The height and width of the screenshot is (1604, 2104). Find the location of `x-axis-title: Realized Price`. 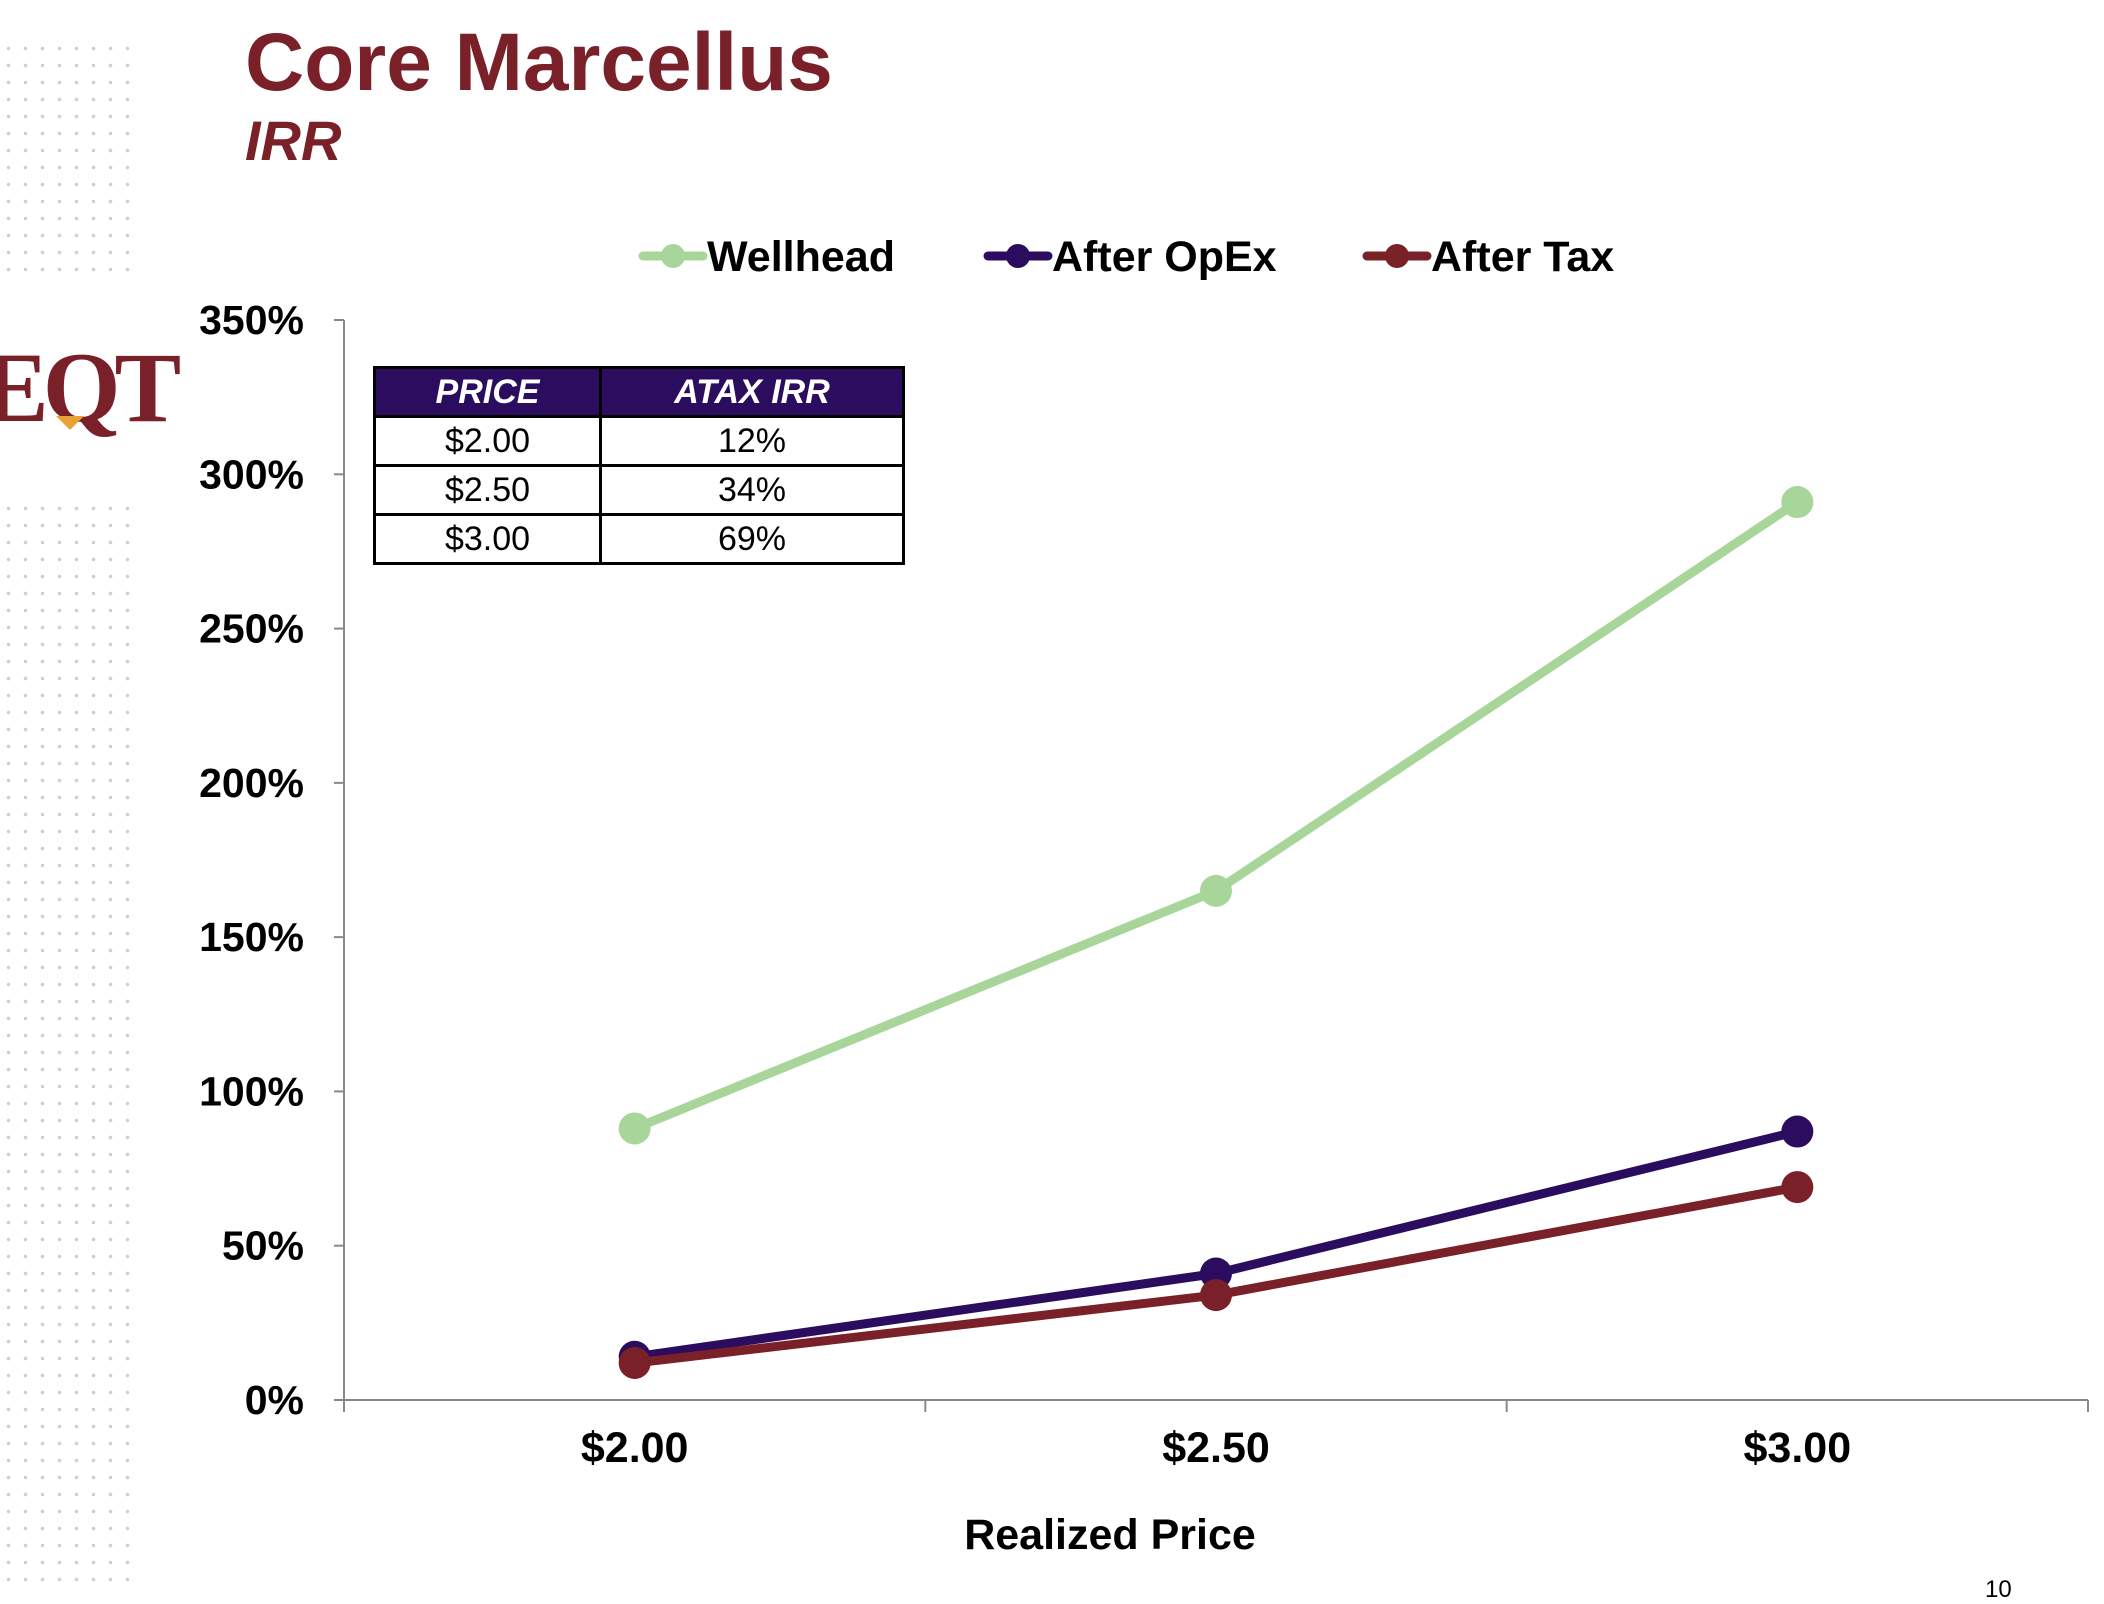

x-axis-title: Realized Price is located at coordinates (1110, 1535).